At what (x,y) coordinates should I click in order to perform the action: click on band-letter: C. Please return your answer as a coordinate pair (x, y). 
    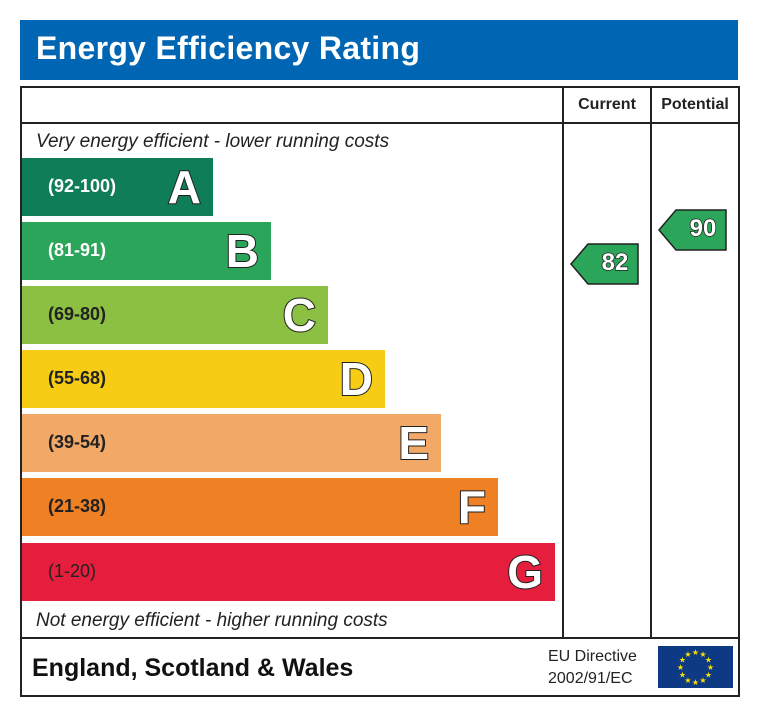
    Looking at the image, I should click on (299, 315).